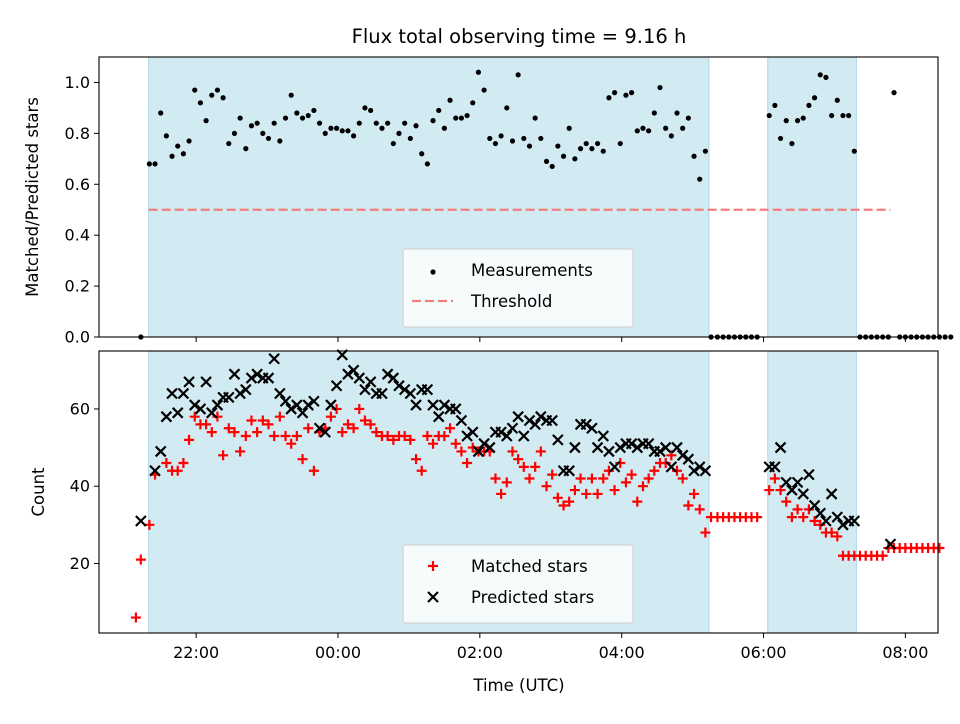  What do you see at coordinates (77, 133) in the screenshot?
I see `y-tick-label: 0.8` at bounding box center [77, 133].